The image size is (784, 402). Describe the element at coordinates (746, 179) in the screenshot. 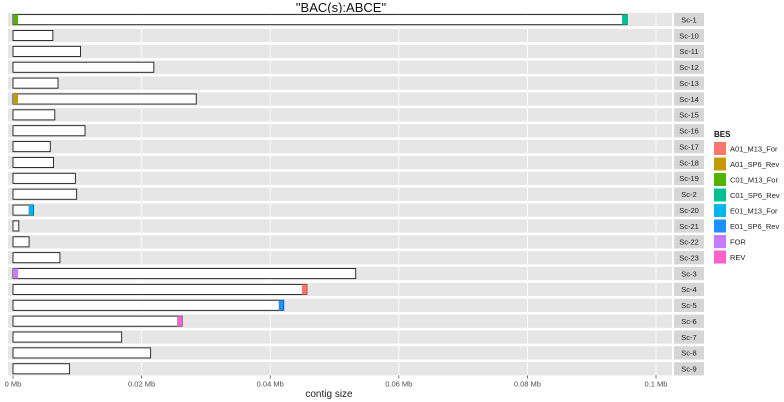

I see `legend-item: C01_M13_For` at that location.